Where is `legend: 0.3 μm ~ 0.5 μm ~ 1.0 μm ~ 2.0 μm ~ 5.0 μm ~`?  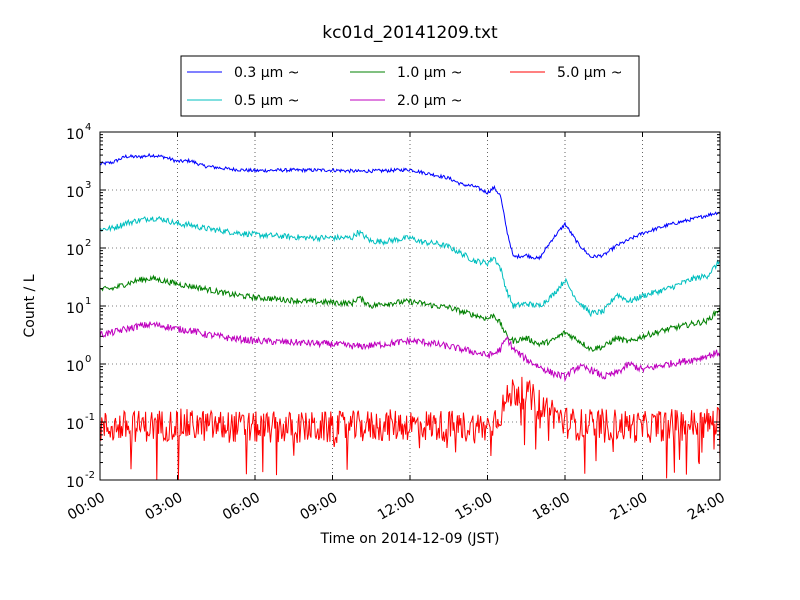 legend: 0.3 μm ~ 0.5 μm ~ 1.0 μm ~ 2.0 μm ~ 5.0 μm ~ is located at coordinates (410, 86).